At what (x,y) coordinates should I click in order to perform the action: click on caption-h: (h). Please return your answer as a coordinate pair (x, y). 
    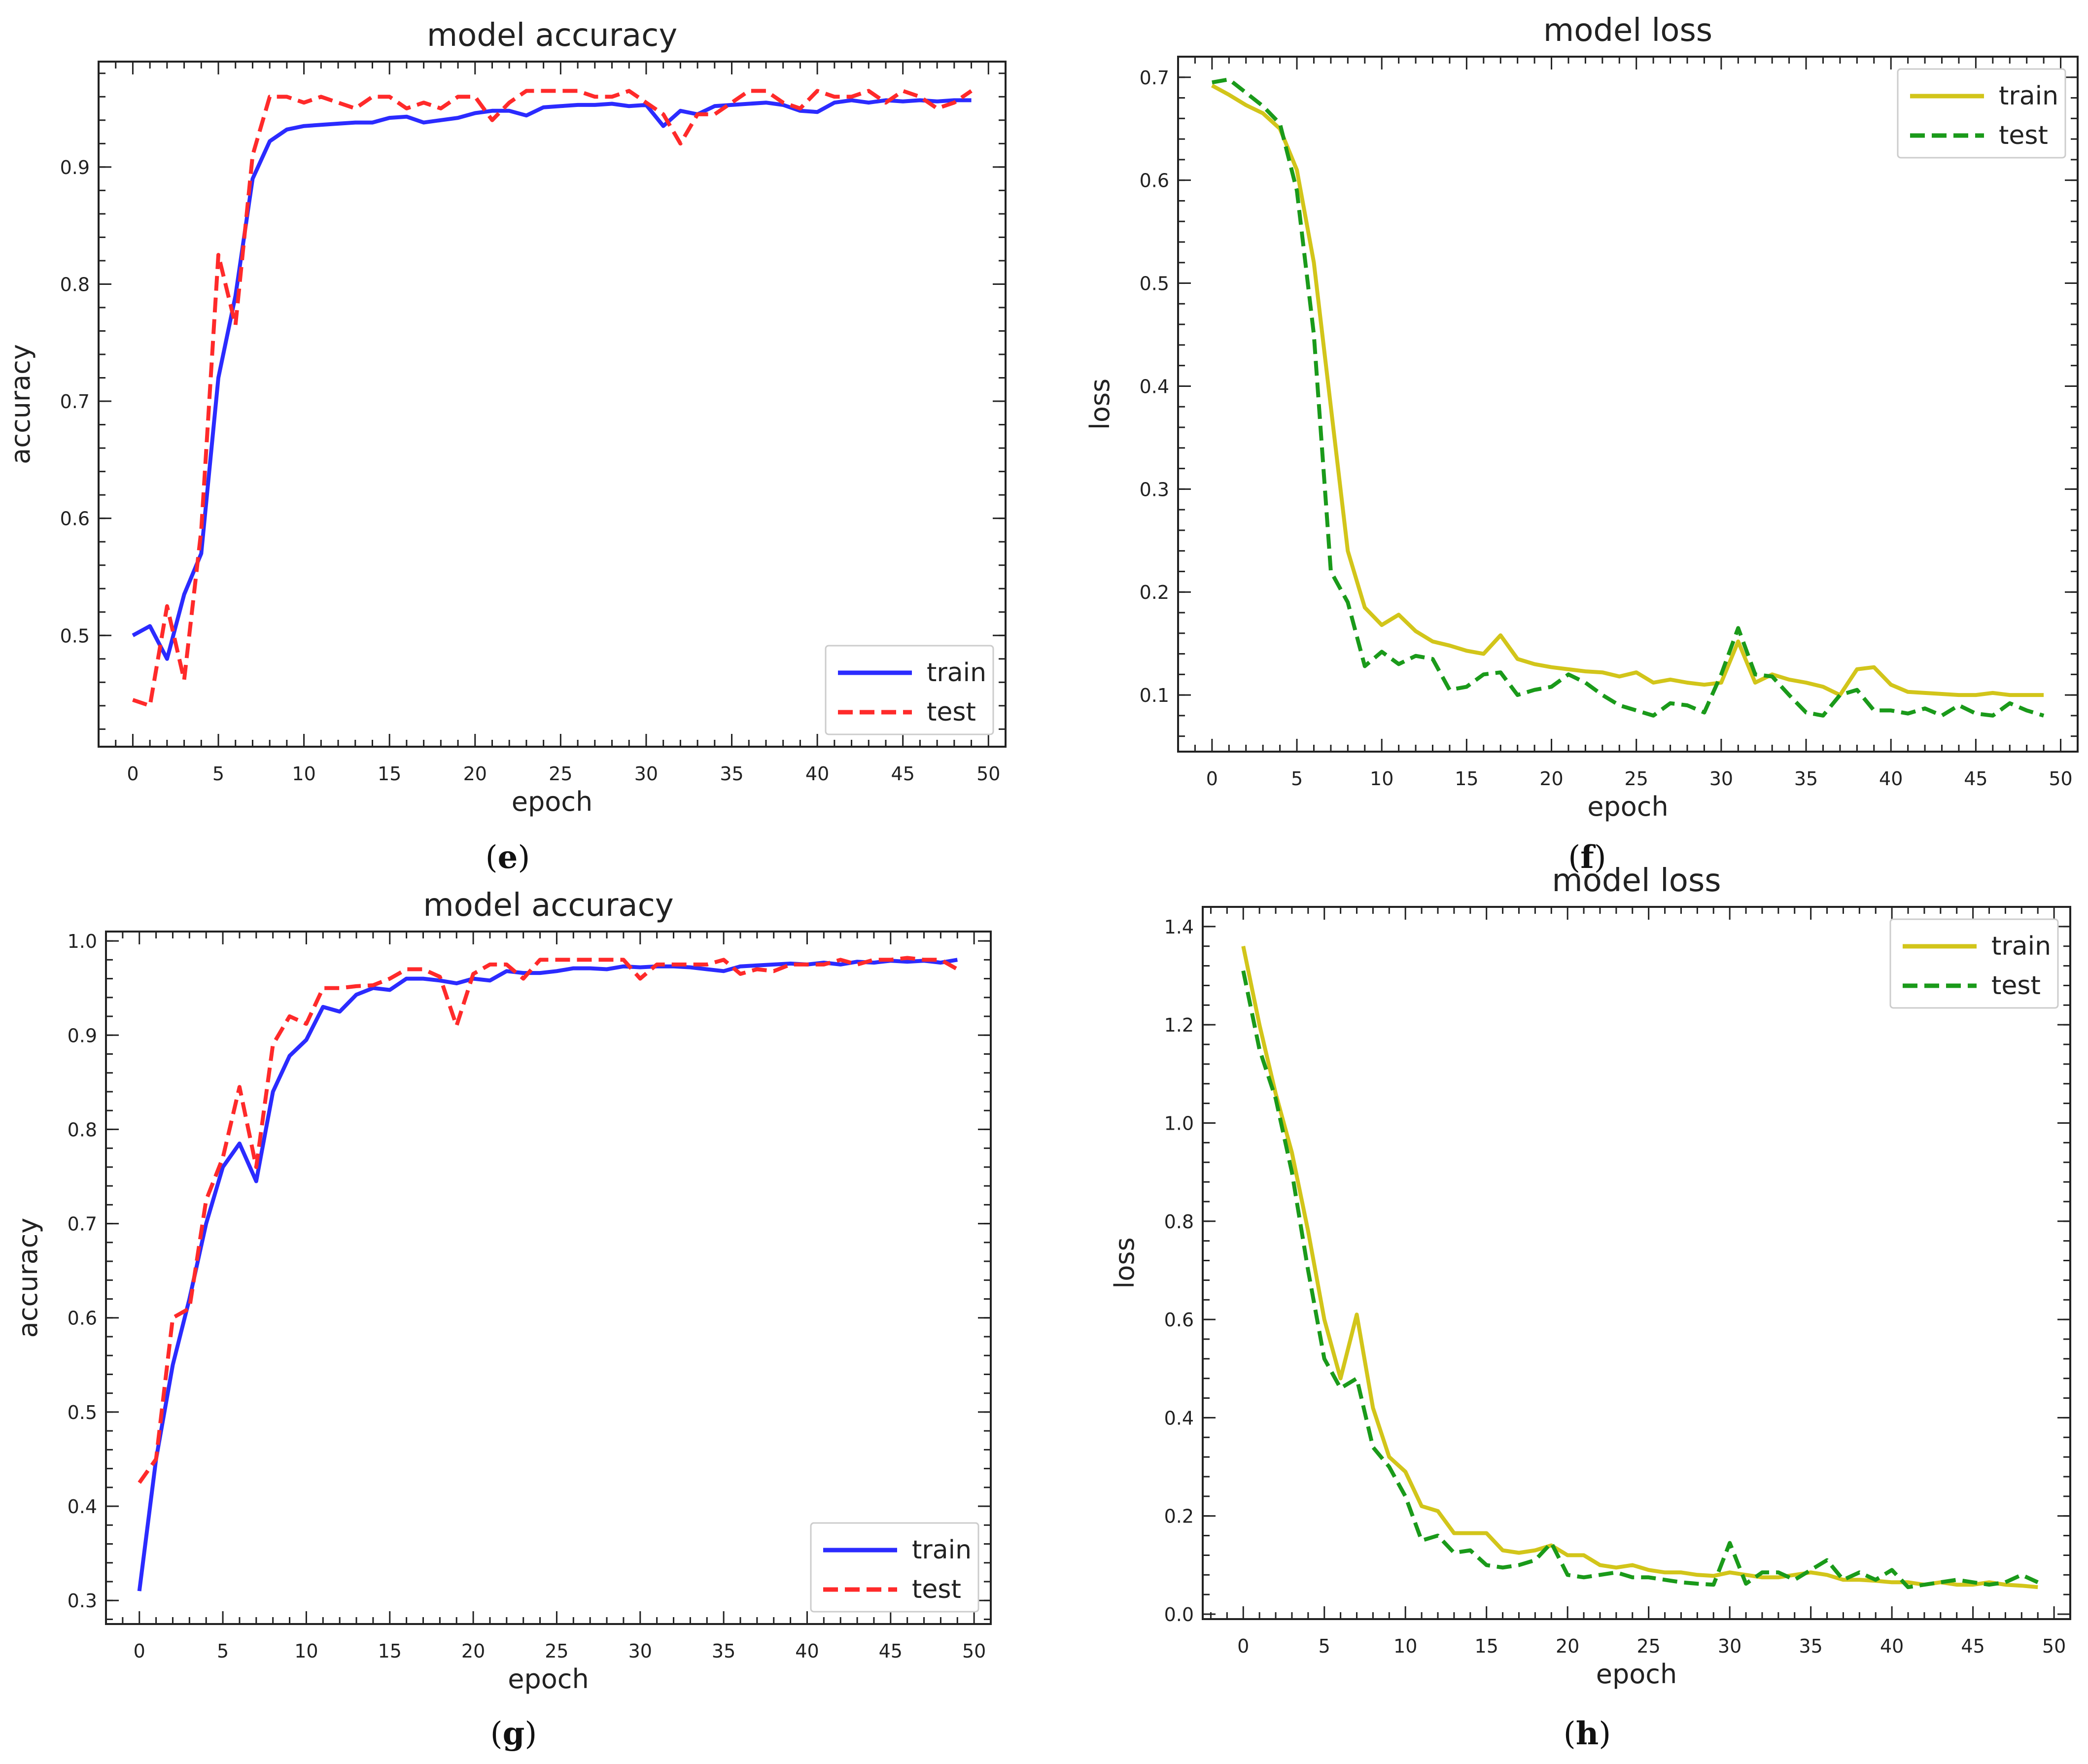
    Looking at the image, I should click on (1587, 1733).